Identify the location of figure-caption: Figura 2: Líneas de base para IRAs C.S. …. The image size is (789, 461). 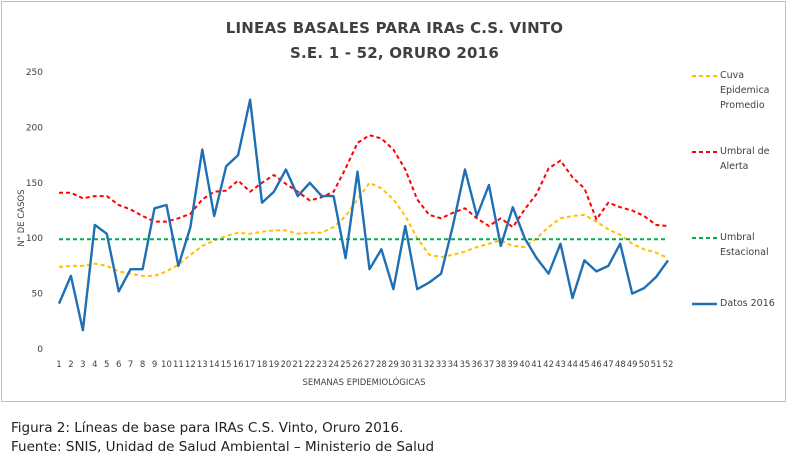
(207, 428).